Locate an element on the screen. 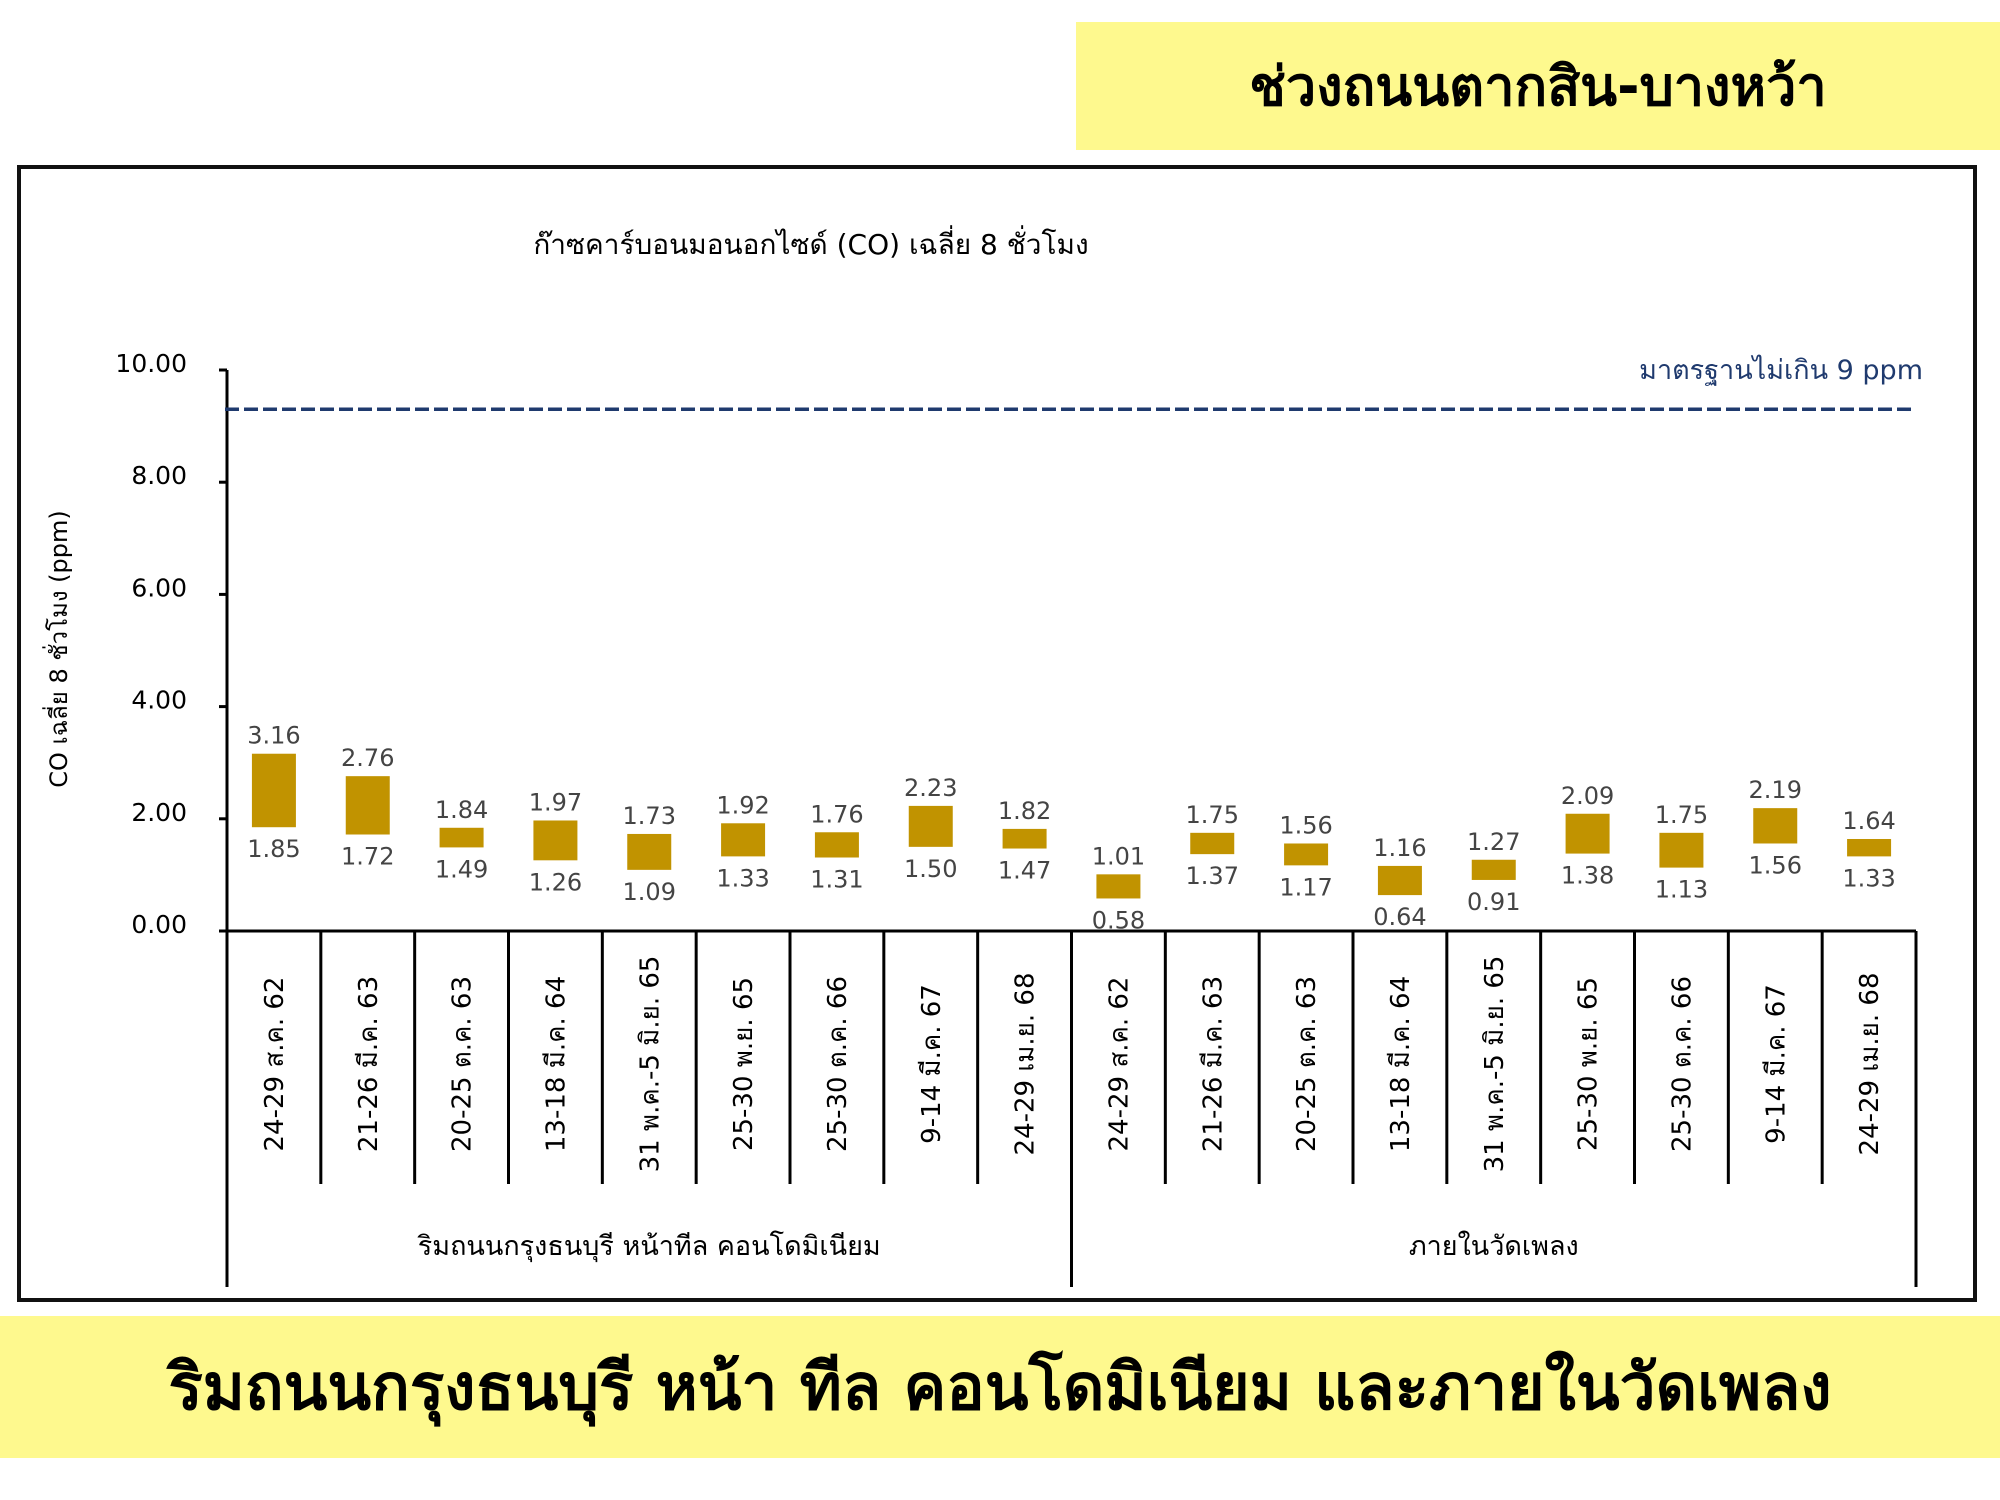 The width and height of the screenshot is (2000, 1500). max-value-label: 1.82 is located at coordinates (1024, 811).